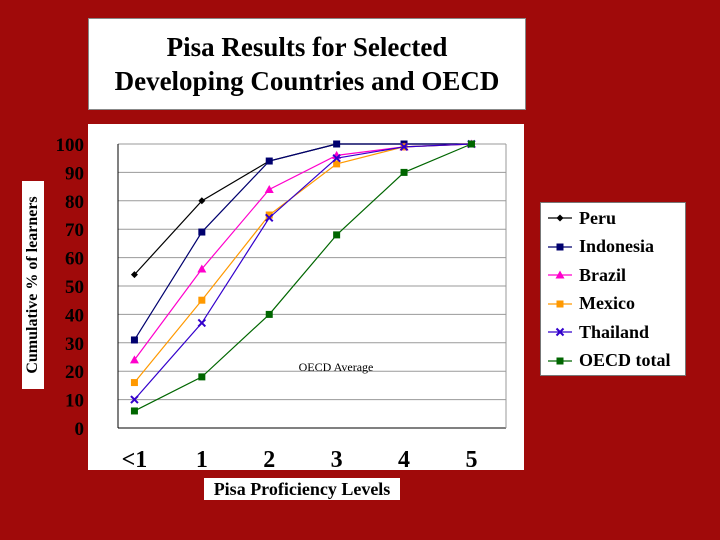 The image size is (720, 540). I want to click on legend-label: Thailand, so click(614, 331).